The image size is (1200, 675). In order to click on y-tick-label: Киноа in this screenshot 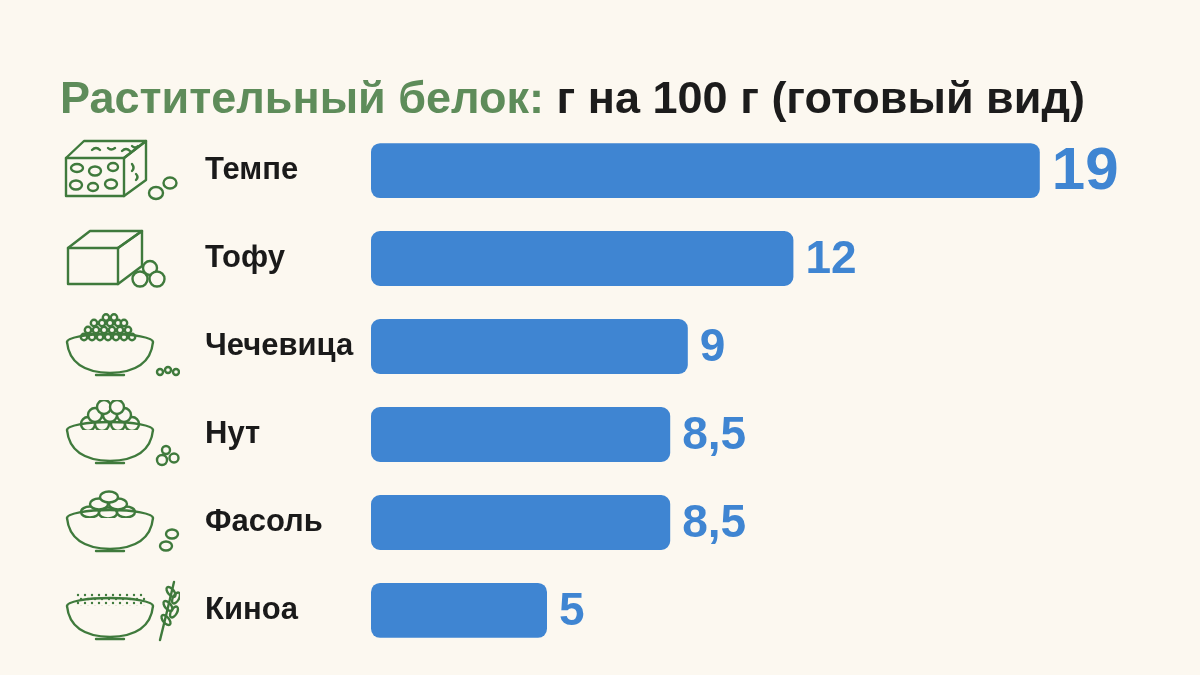, I will do `click(252, 608)`.